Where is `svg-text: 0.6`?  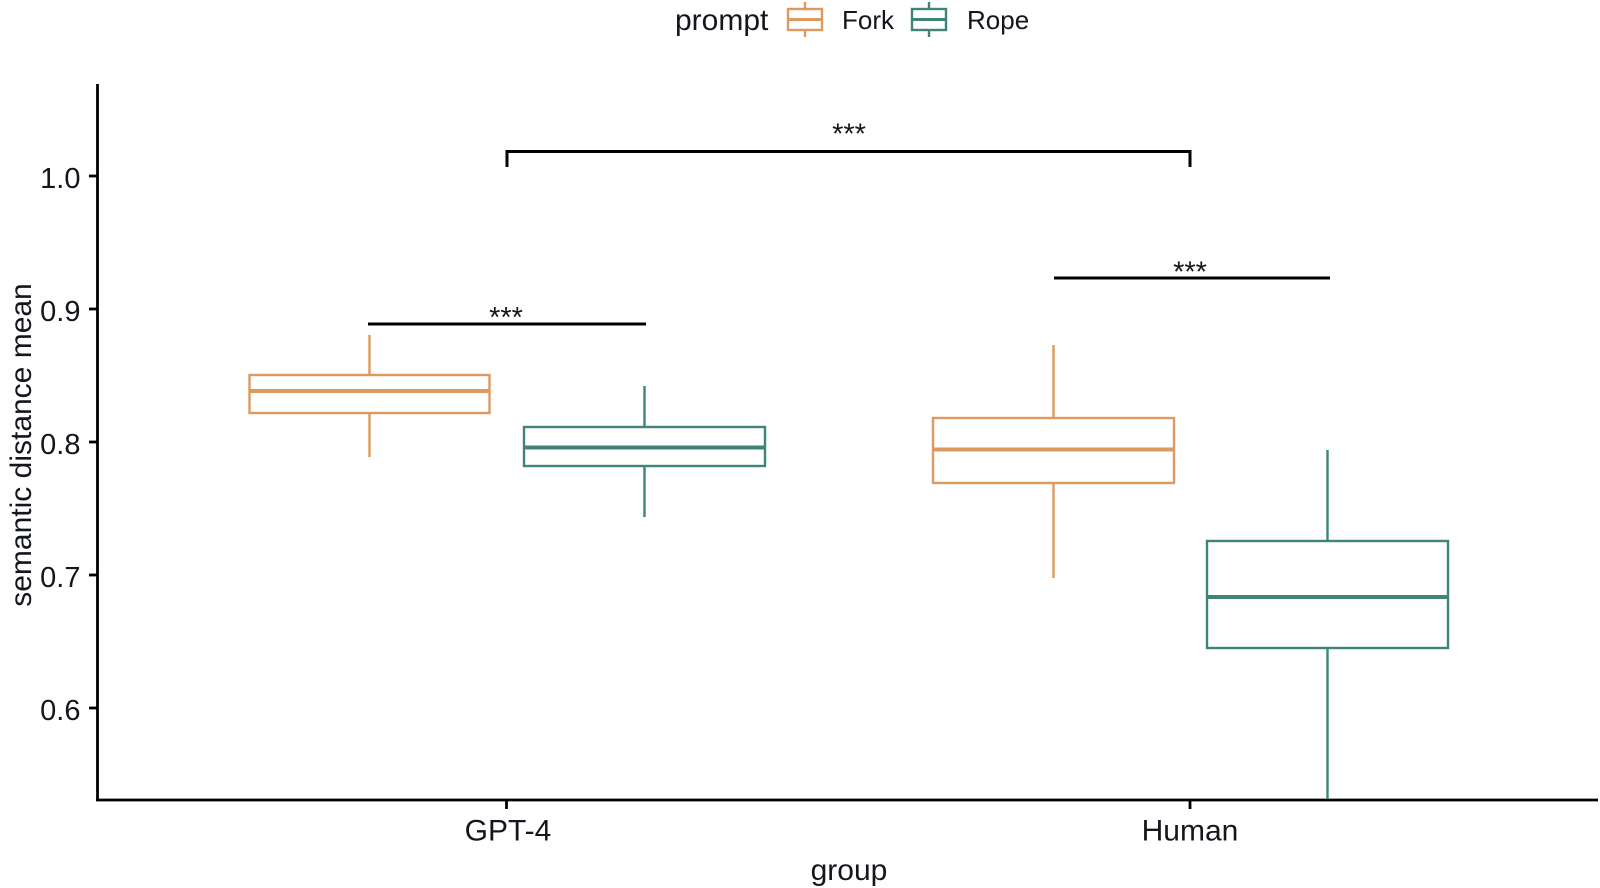 svg-text: 0.6 is located at coordinates (60, 711).